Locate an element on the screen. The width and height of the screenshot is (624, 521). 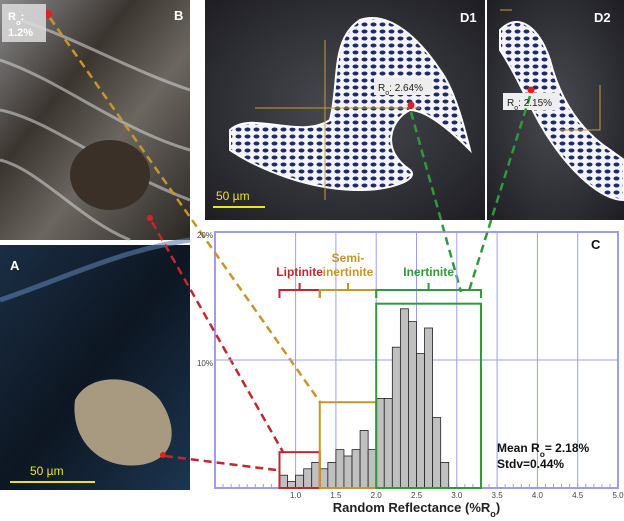
panel-label: A is located at coordinates (15, 265).